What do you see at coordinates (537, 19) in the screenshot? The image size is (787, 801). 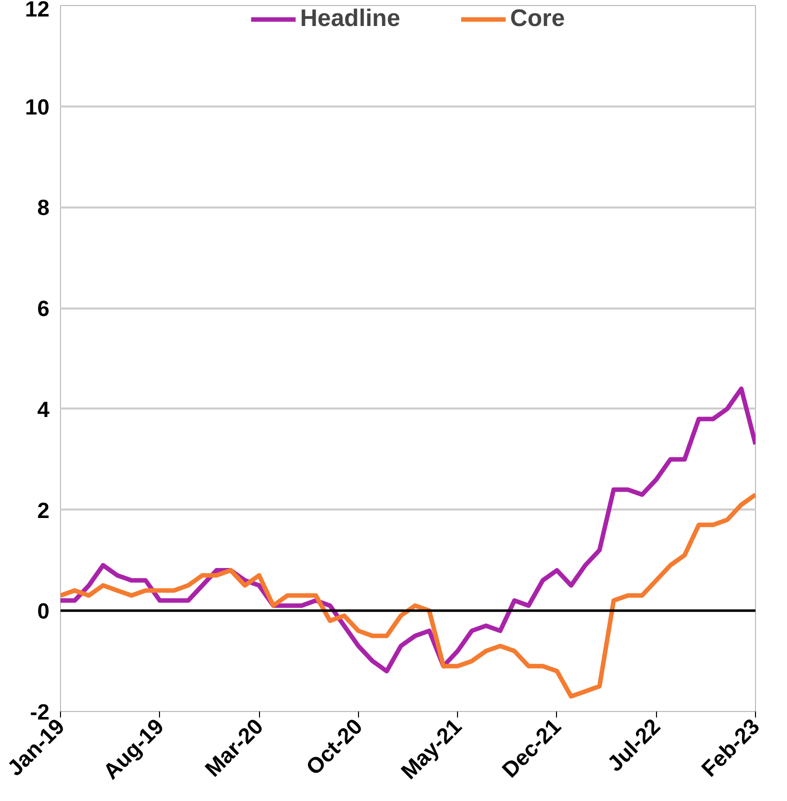 I see `legend-label: Core` at bounding box center [537, 19].